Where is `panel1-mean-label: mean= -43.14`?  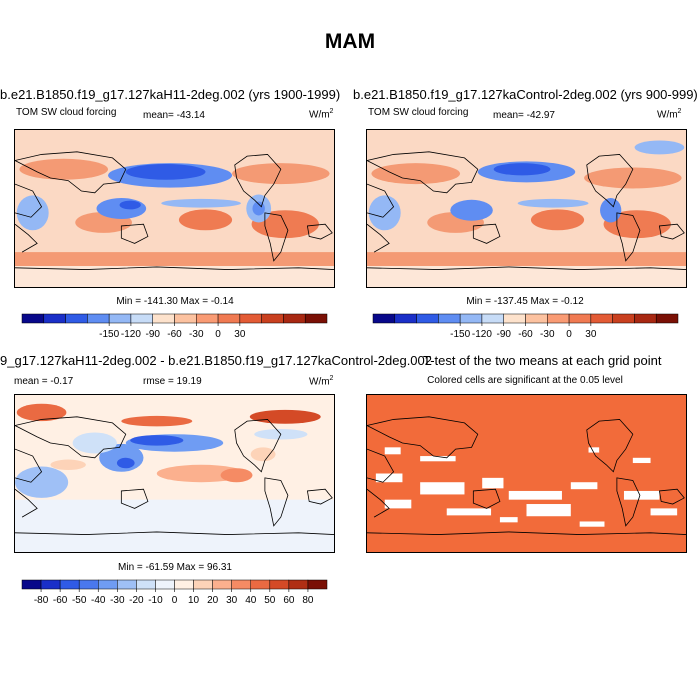
panel1-mean-label: mean= -43.14 is located at coordinates (174, 115).